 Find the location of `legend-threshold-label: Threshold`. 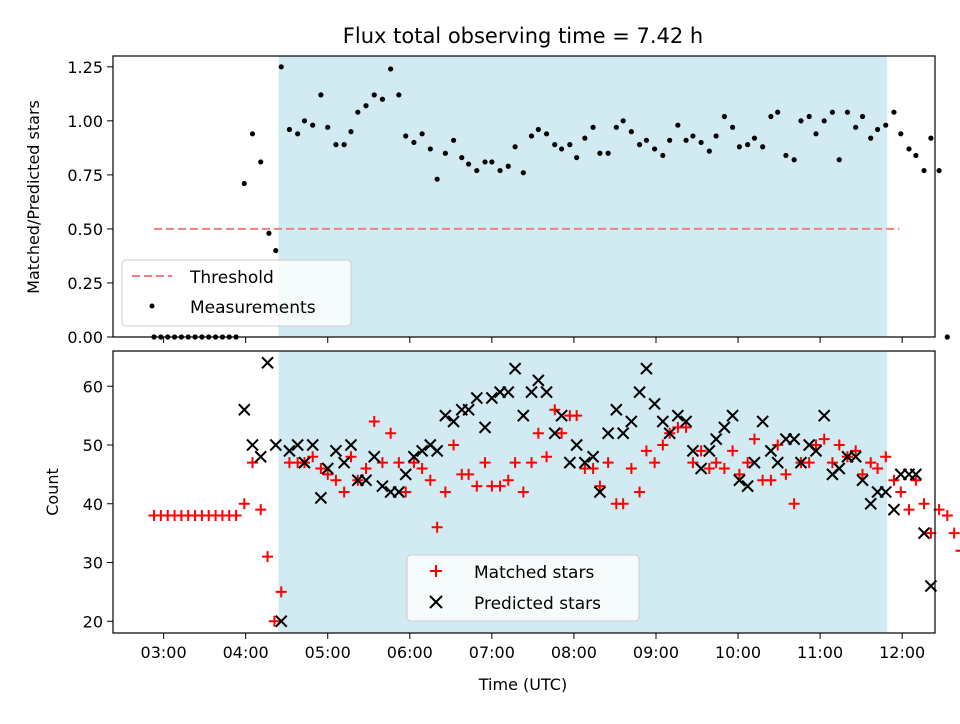

legend-threshold-label: Threshold is located at coordinates (231, 278).